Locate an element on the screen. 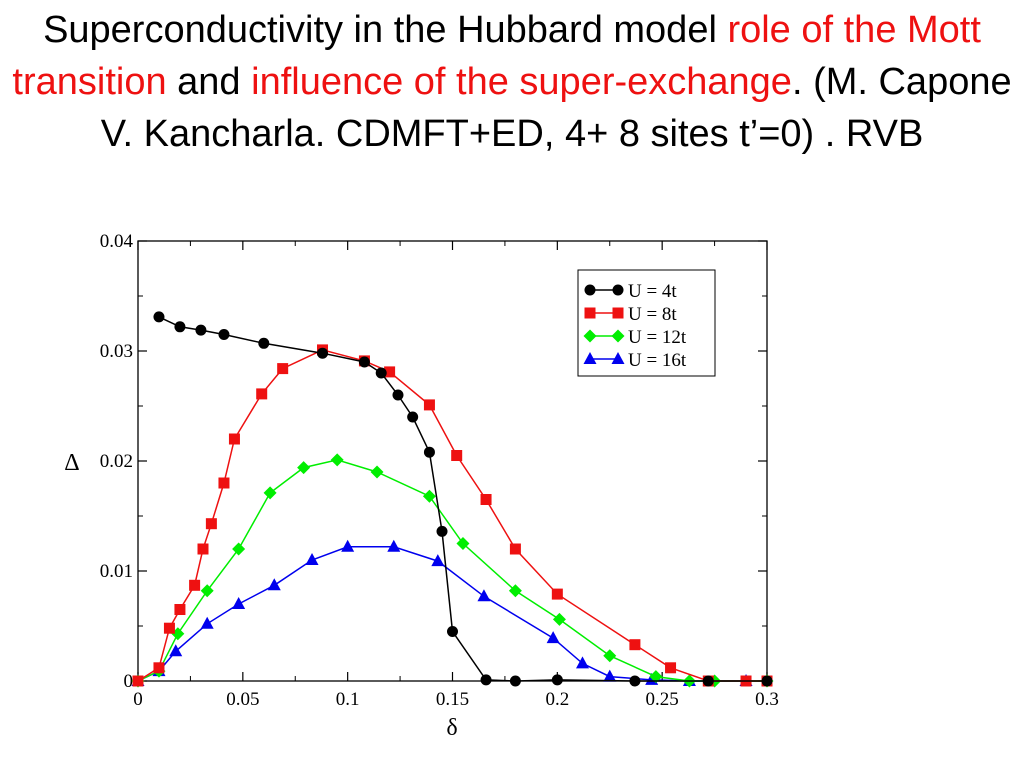  legend-item: U = 12t is located at coordinates (635, 337).